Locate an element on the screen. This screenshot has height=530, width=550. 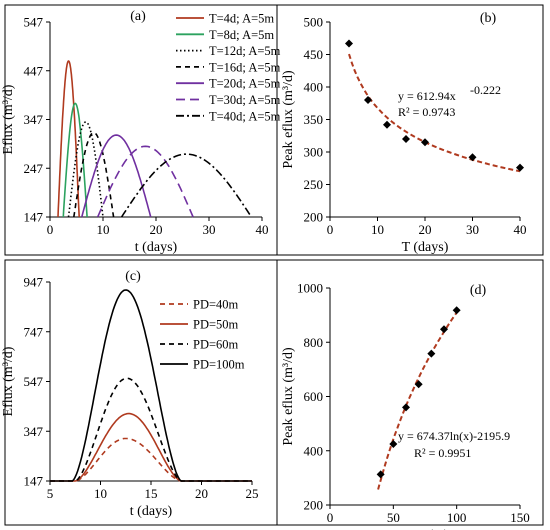
x-tick-label: 15 is located at coordinates (151, 493).